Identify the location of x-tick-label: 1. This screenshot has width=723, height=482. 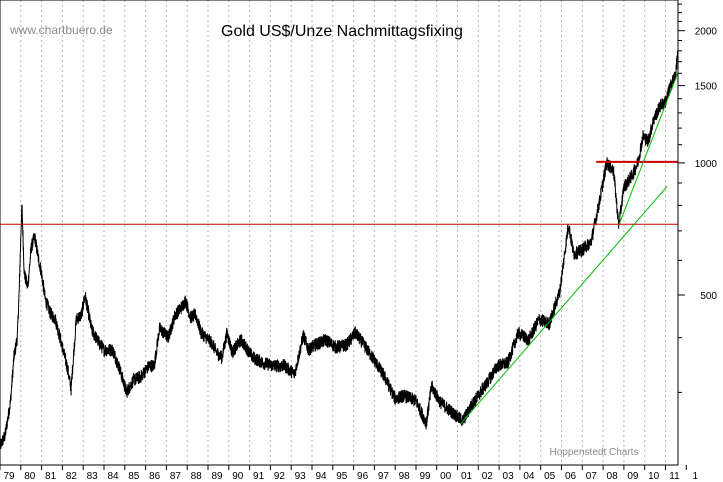
(696, 476).